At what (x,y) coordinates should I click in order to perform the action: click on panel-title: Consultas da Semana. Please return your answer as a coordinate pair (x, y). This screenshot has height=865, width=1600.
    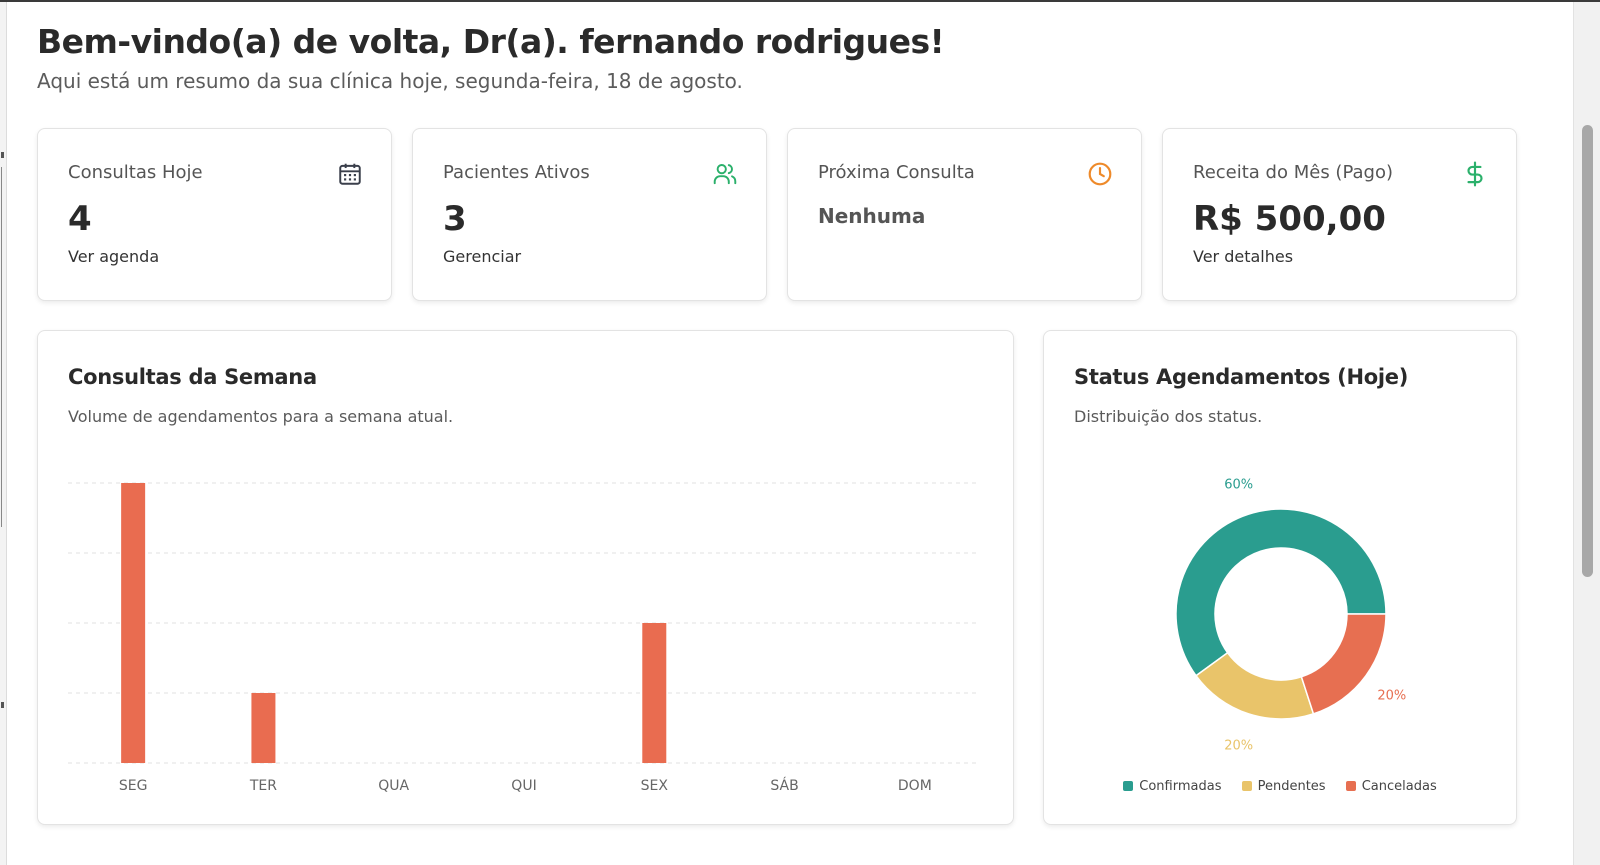
    Looking at the image, I should click on (192, 377).